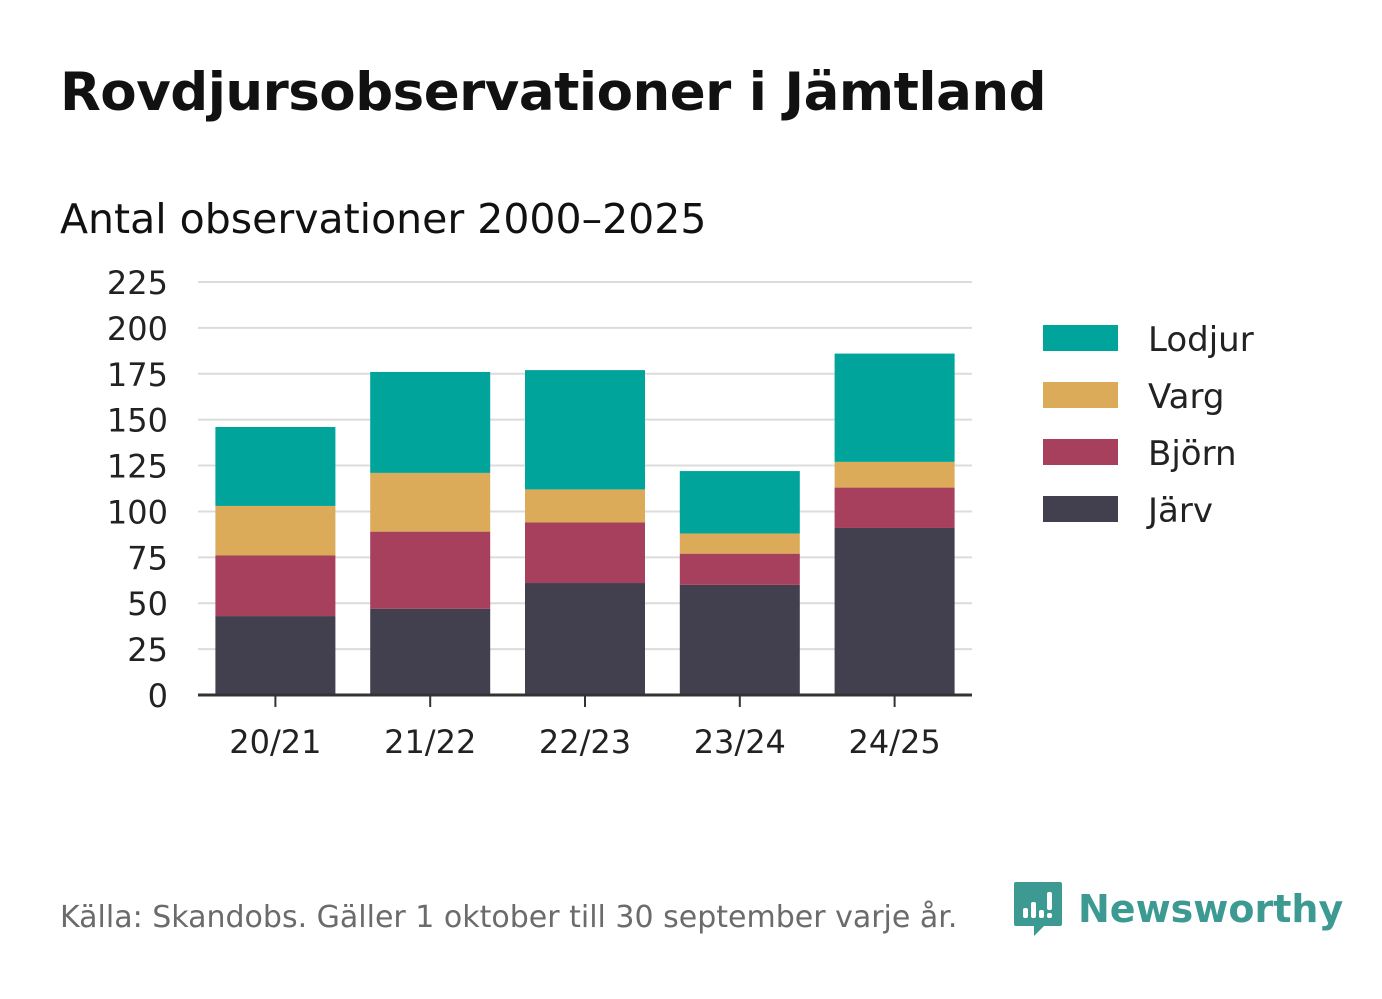 This screenshot has width=1382, height=999. I want to click on y-tick-label: 100, so click(137, 512).